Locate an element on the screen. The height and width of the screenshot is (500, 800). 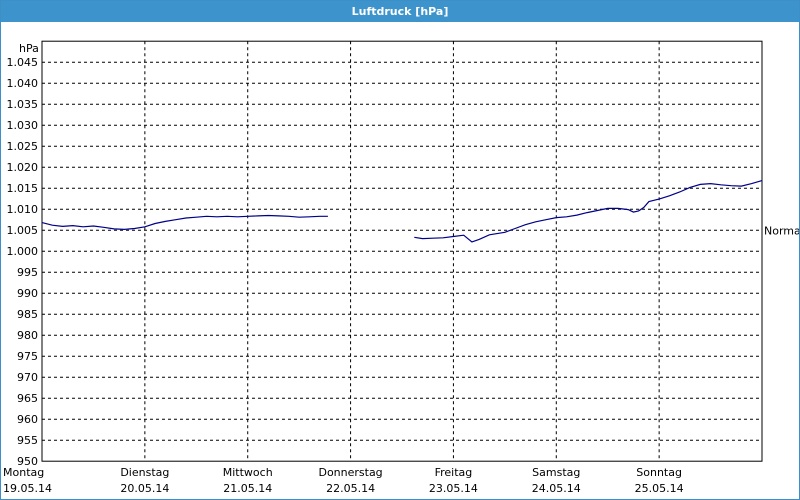
x-tick-day: Mittwoch is located at coordinates (248, 472).